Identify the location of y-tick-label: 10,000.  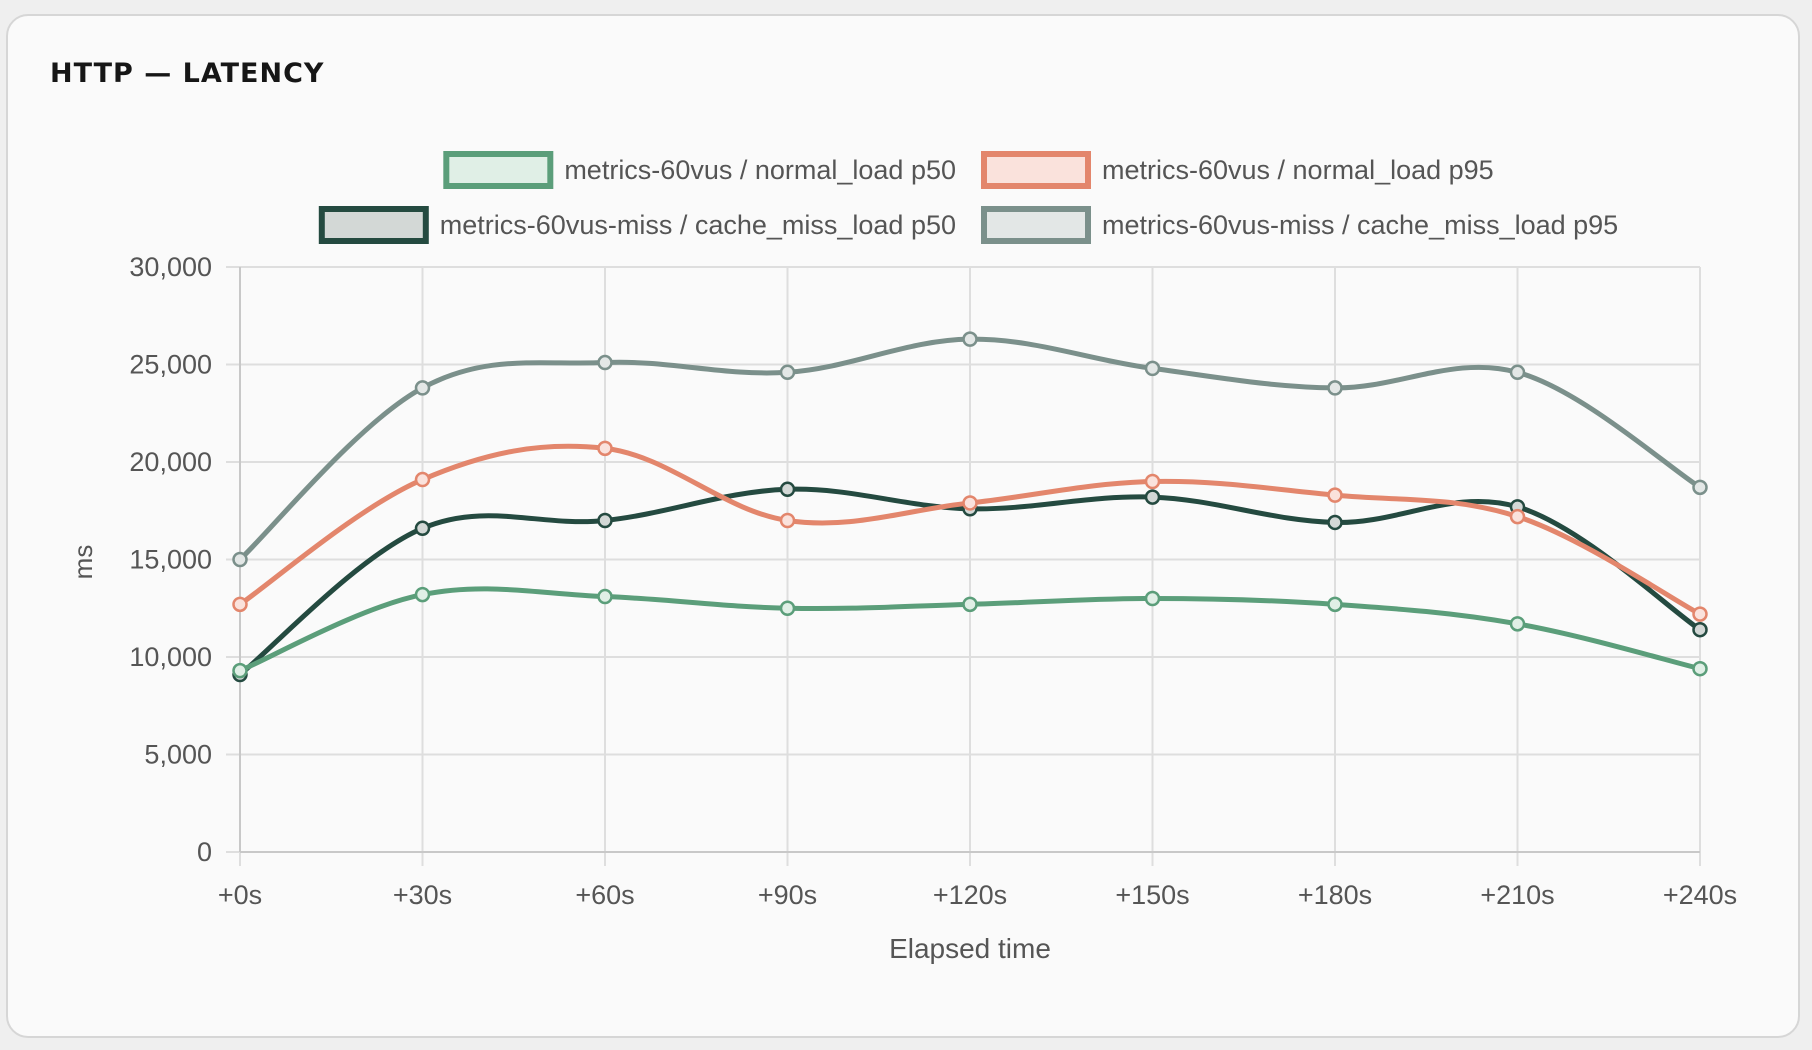
(170, 657).